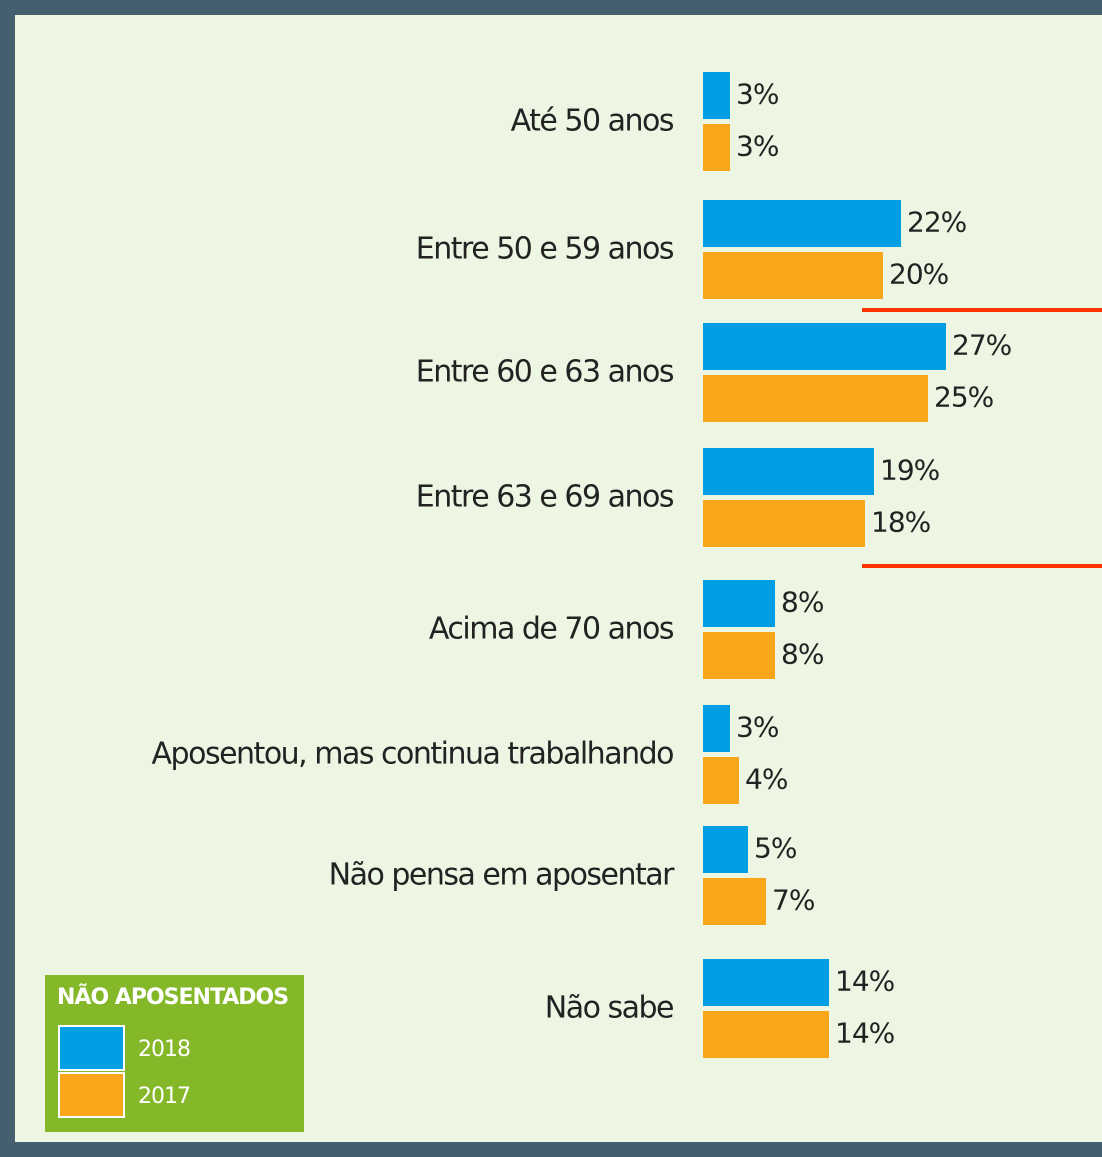 This screenshot has height=1157, width=1102. What do you see at coordinates (609, 1008) in the screenshot?
I see `category-label: Não sabe` at bounding box center [609, 1008].